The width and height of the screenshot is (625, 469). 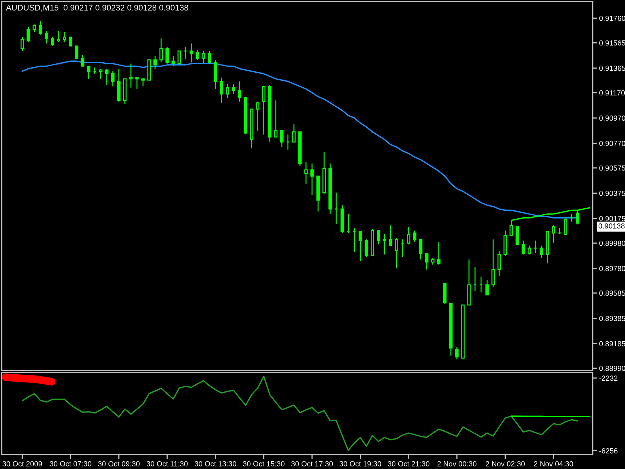 I want to click on chart-title: AUDUSD,M15 0.90217 0.90232 0.90128 0.90138, so click(x=97, y=8).